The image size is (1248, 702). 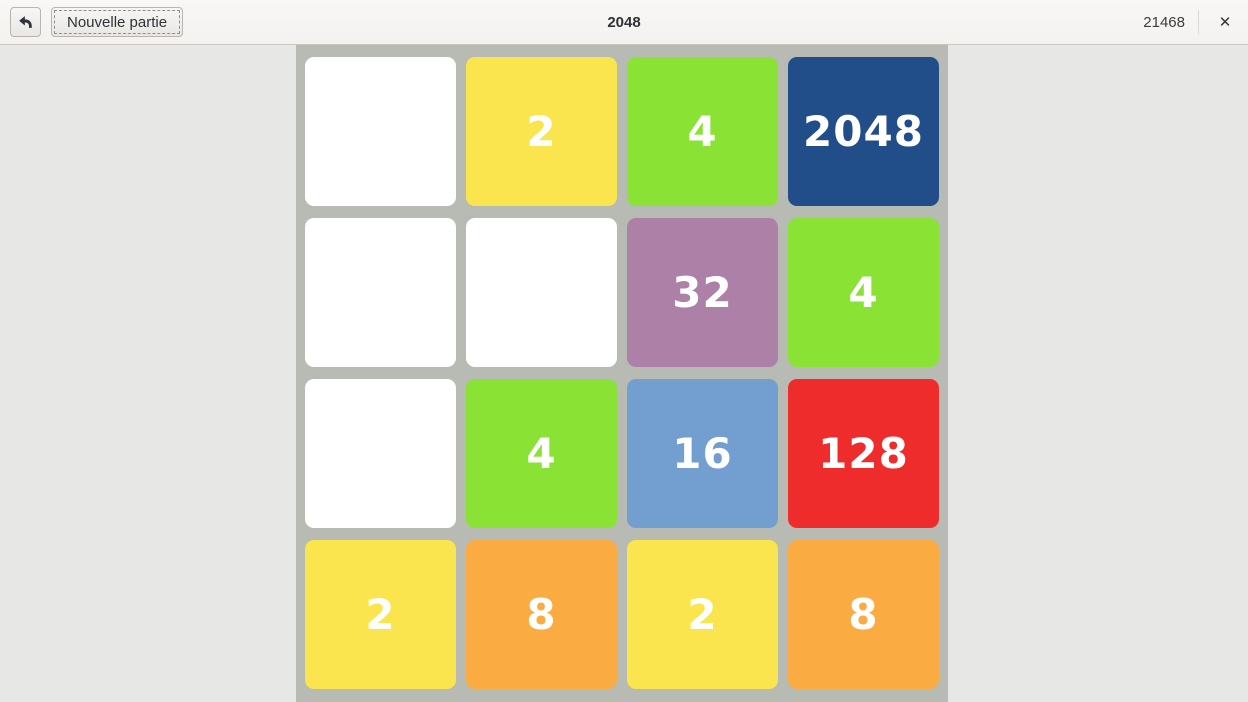 I want to click on tile-128: 128, so click(x=863, y=453).